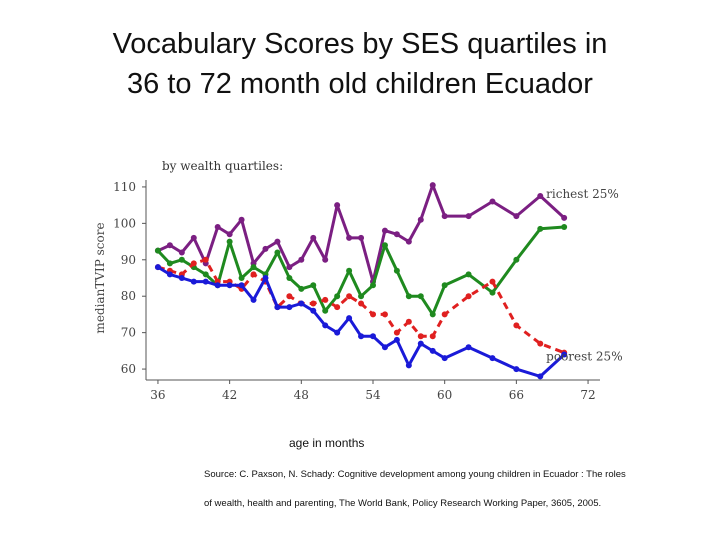  What do you see at coordinates (301, 395) in the screenshot?
I see `x-tick-label: 48` at bounding box center [301, 395].